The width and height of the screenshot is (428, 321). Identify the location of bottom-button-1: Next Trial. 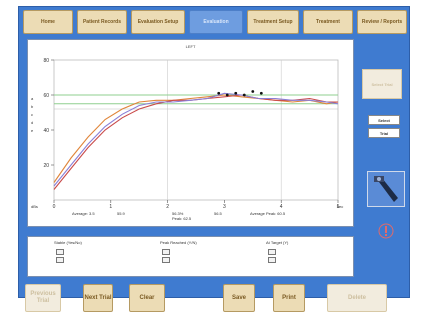
(98, 298).